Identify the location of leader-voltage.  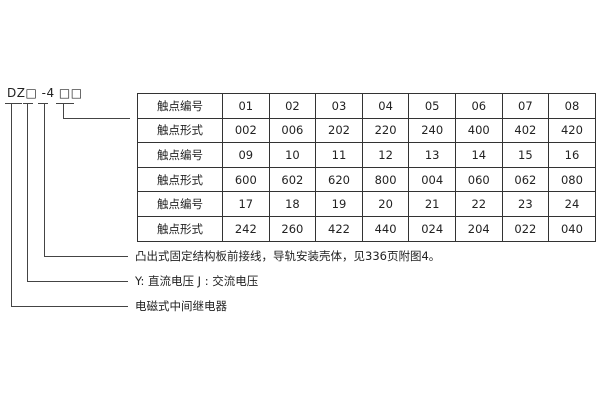
(77, 193).